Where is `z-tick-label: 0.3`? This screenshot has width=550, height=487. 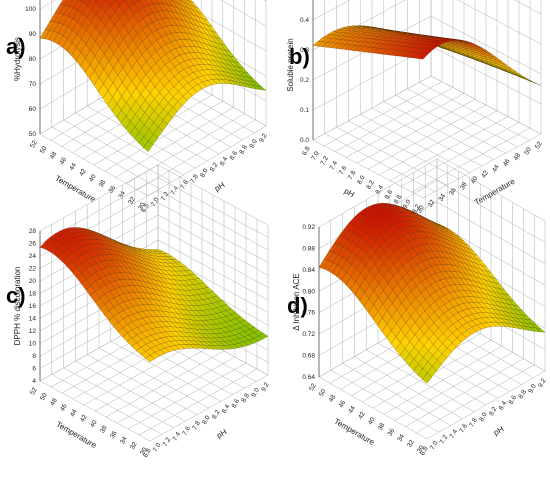 z-tick-label: 0.3 is located at coordinates (304, 50).